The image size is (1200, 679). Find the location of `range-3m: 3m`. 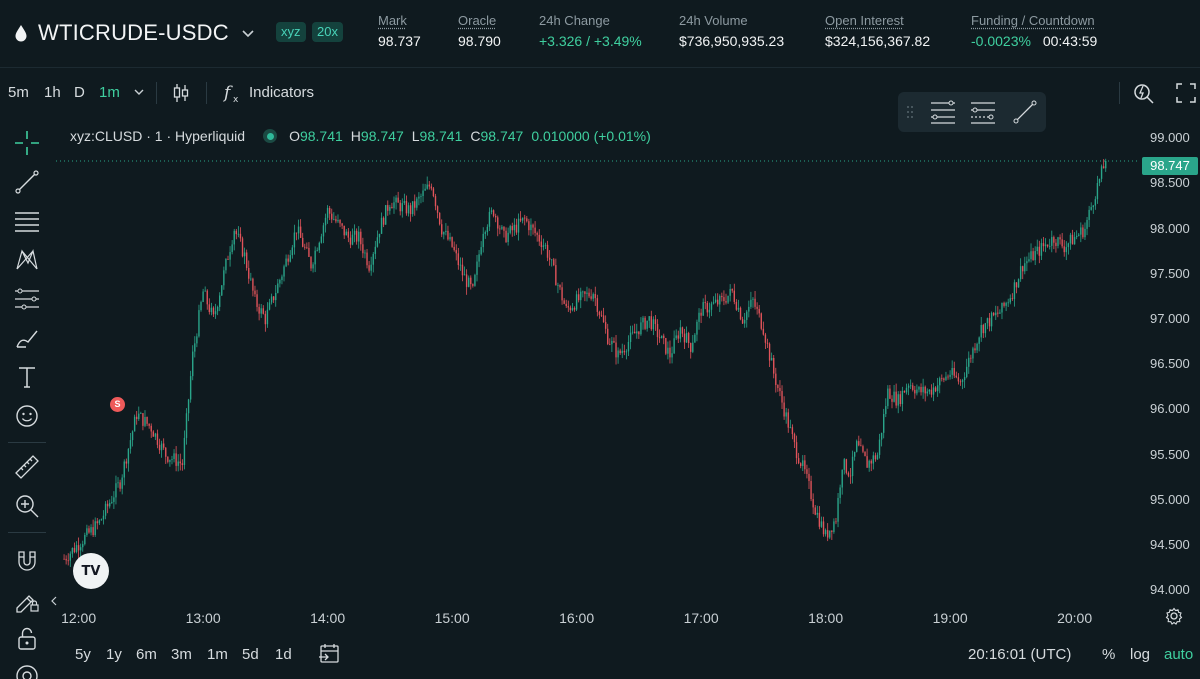

range-3m: 3m is located at coordinates (181, 654).